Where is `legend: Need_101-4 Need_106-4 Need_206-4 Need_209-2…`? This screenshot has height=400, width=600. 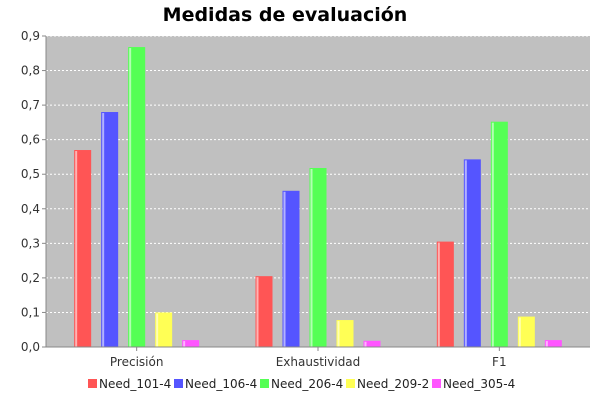 legend: Need_101-4 Need_106-4 Need_206-4 Need_209-2… is located at coordinates (301, 384).